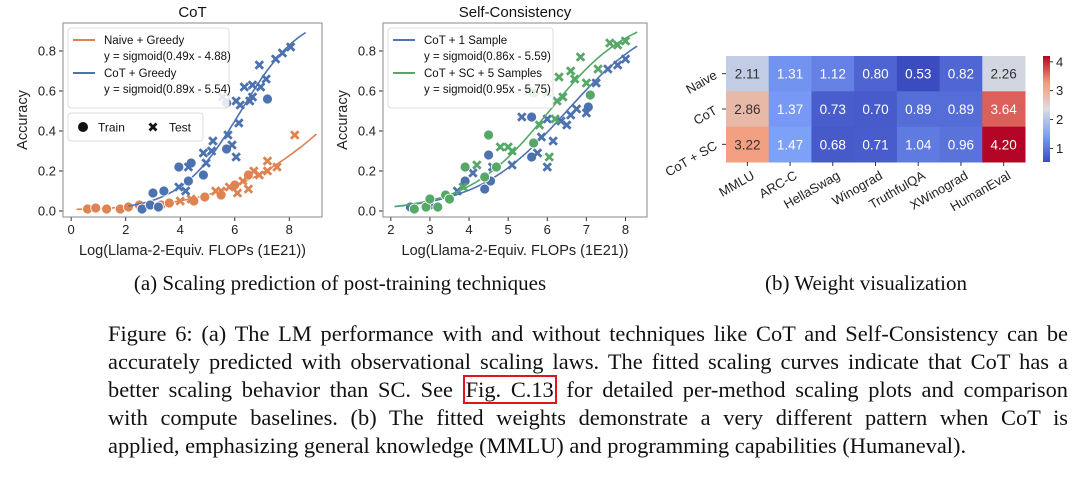 The width and height of the screenshot is (1080, 480). Describe the element at coordinates (508, 229) in the screenshot. I see `x-tick-label: 5` at that location.